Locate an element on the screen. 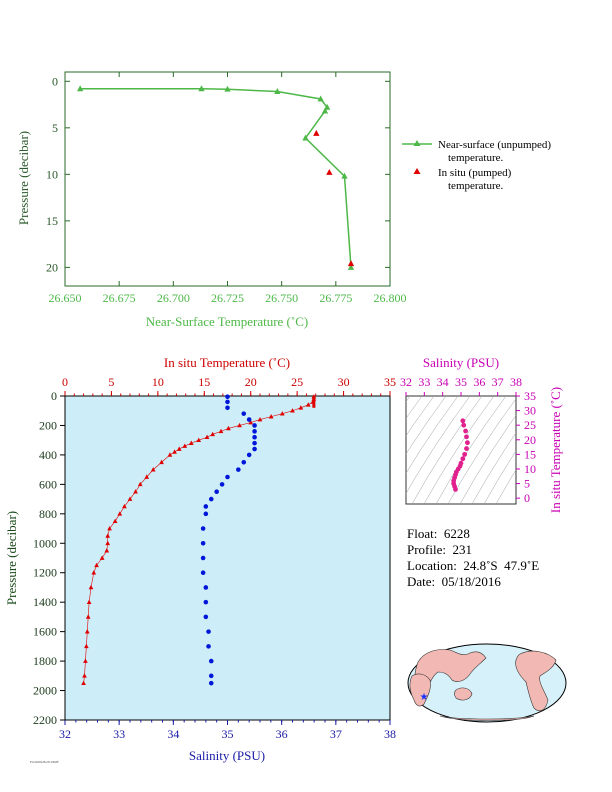 This screenshot has height=792, width=612. temperature-axis-label: In situ Temperature (˚C) is located at coordinates (227, 362).